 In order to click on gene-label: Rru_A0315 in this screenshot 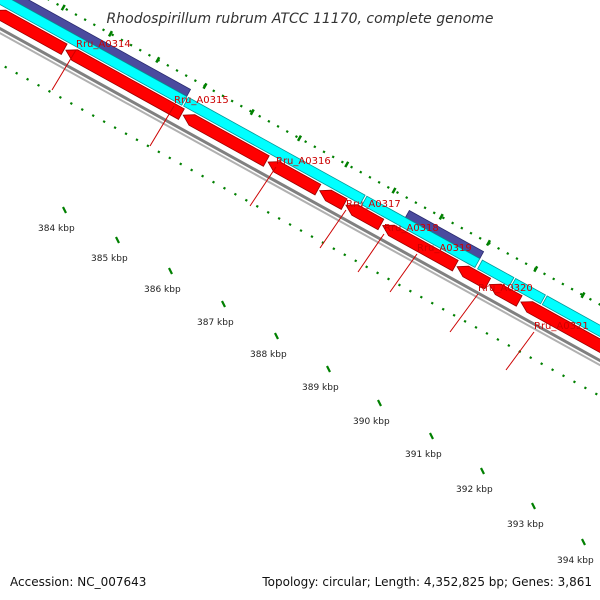, I will do `click(201, 100)`.